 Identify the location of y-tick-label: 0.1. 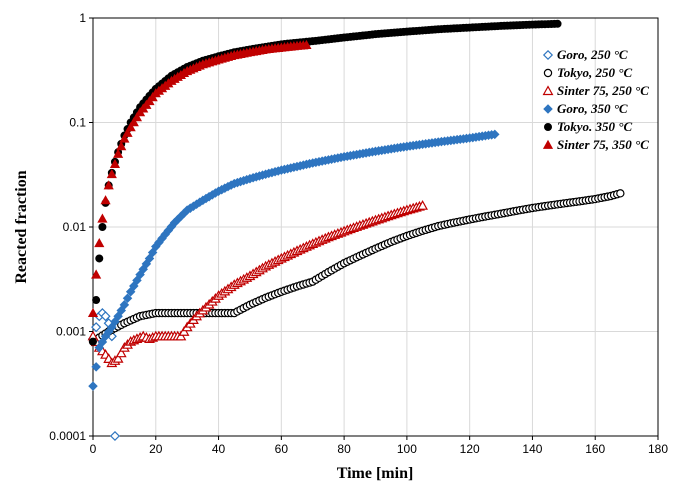
(77, 123).